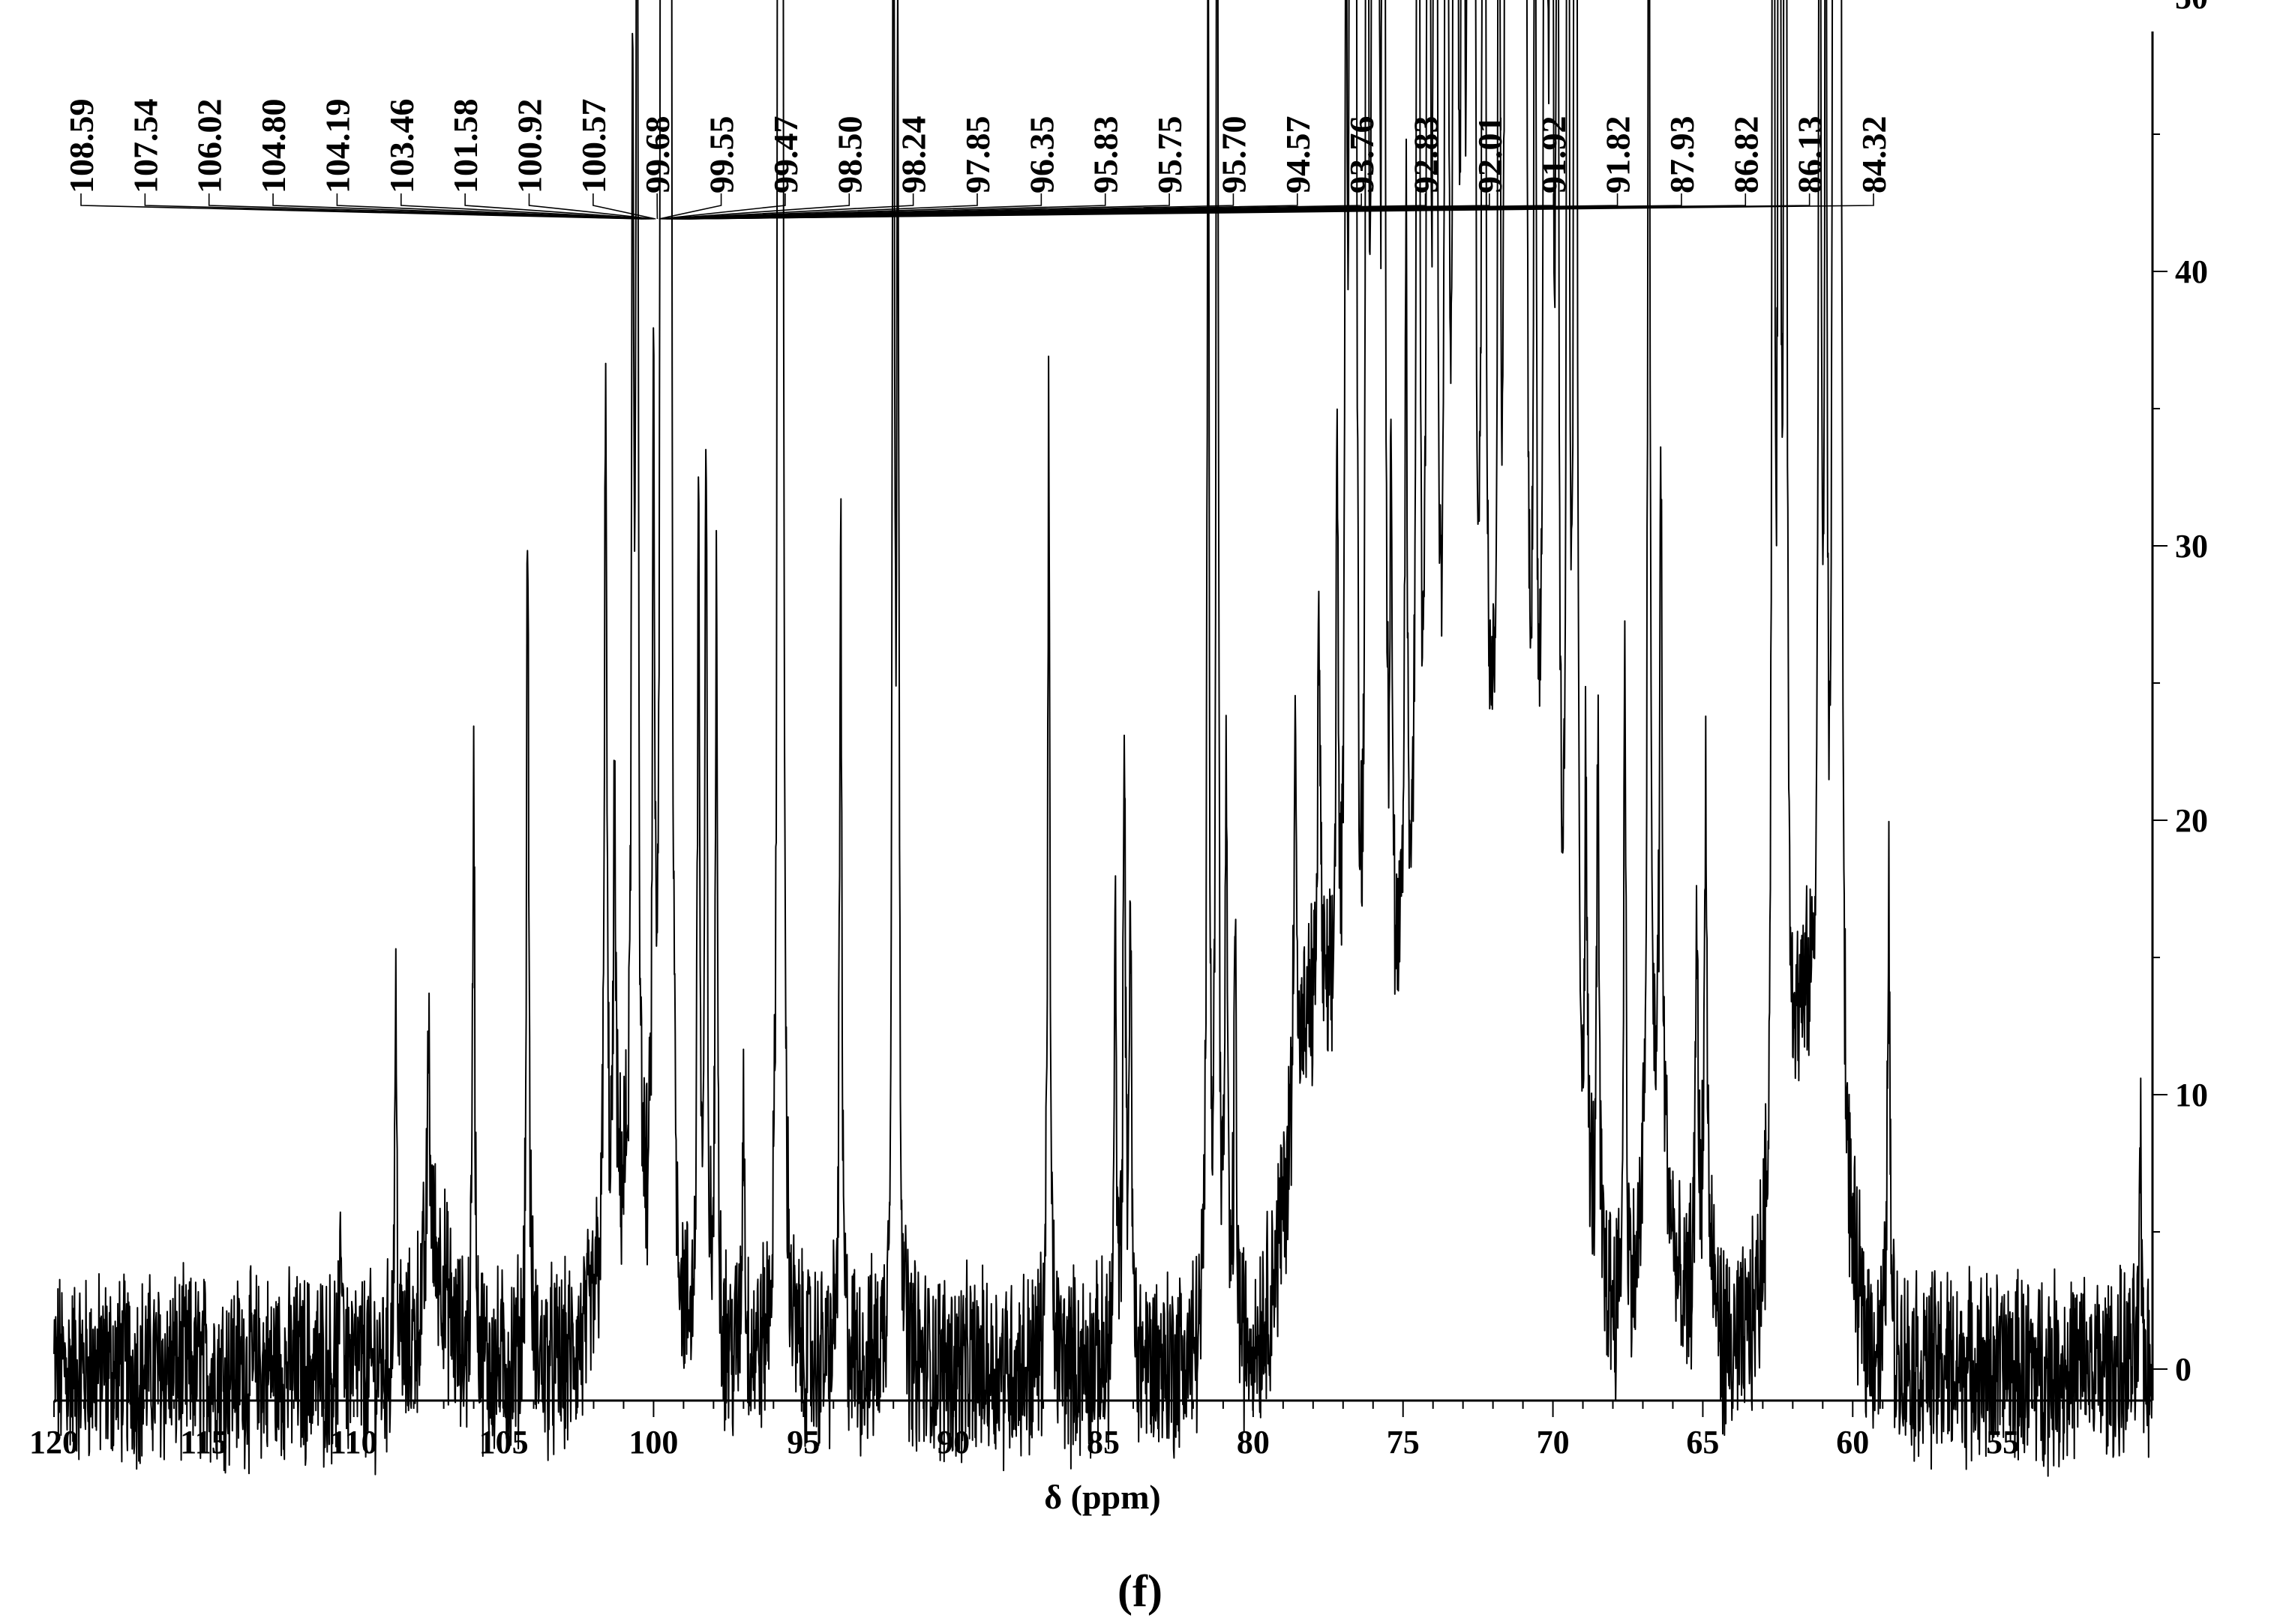 The height and width of the screenshot is (1624, 2271). What do you see at coordinates (354, 1442) in the screenshot?
I see `x-tick-label: 110` at bounding box center [354, 1442].